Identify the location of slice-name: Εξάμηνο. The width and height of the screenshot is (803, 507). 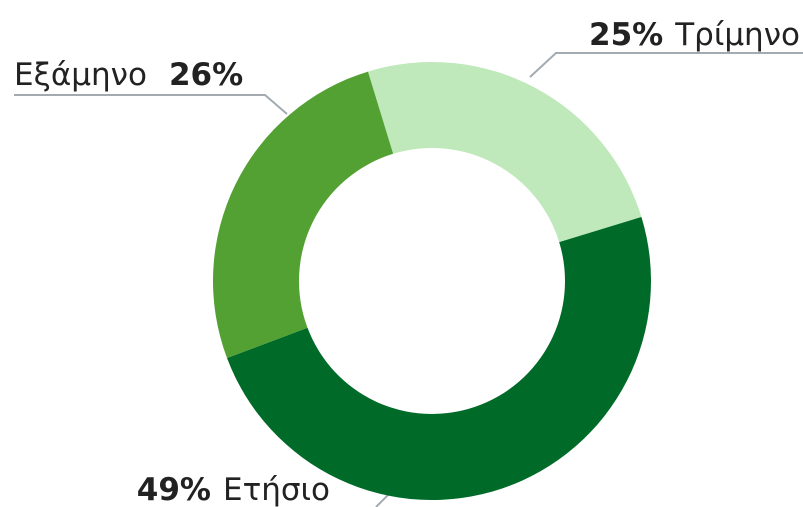
(80, 75).